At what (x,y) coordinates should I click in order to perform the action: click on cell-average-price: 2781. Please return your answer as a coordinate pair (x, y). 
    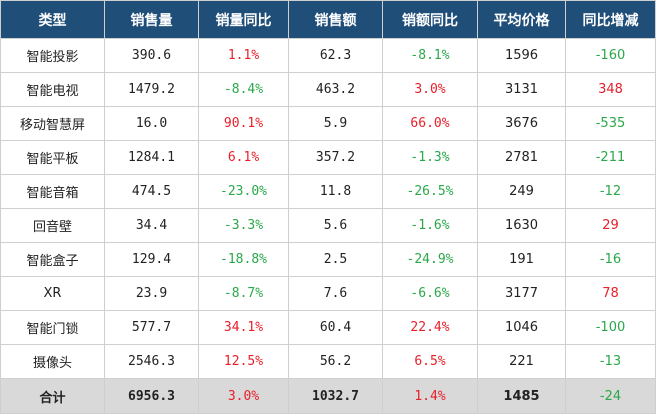
    Looking at the image, I should click on (521, 157).